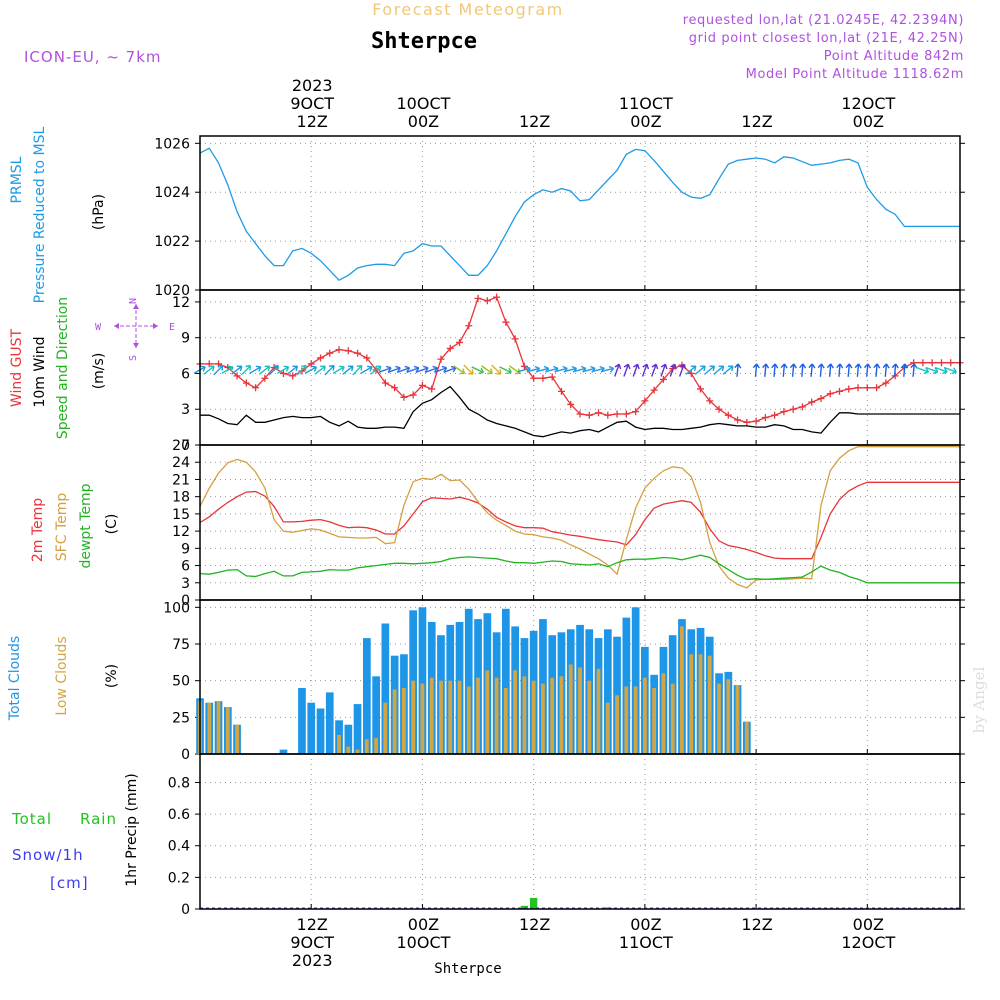 Image resolution: width=1000 pixels, height=1000 pixels. Describe the element at coordinates (98, 819) in the screenshot. I see `rain-label: Rain` at that location.